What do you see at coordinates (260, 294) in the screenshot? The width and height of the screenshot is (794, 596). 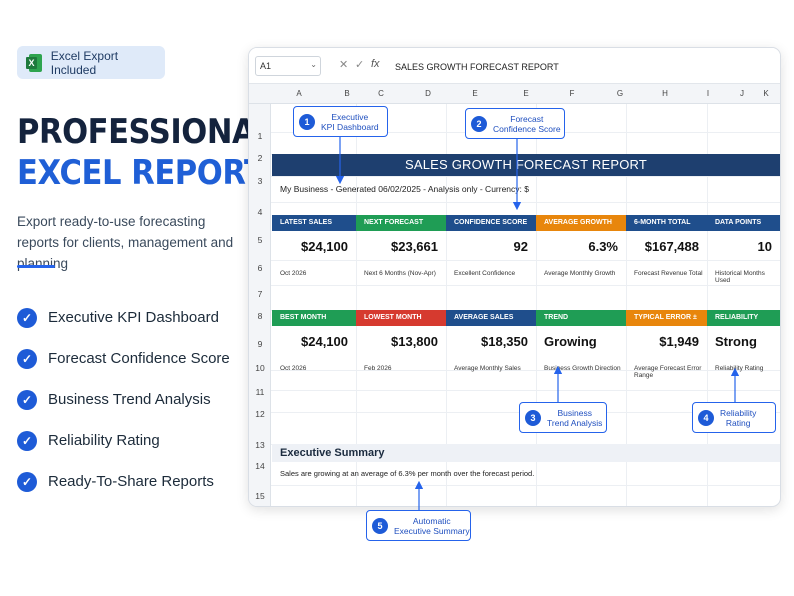 I see `row-header: 7` at bounding box center [260, 294].